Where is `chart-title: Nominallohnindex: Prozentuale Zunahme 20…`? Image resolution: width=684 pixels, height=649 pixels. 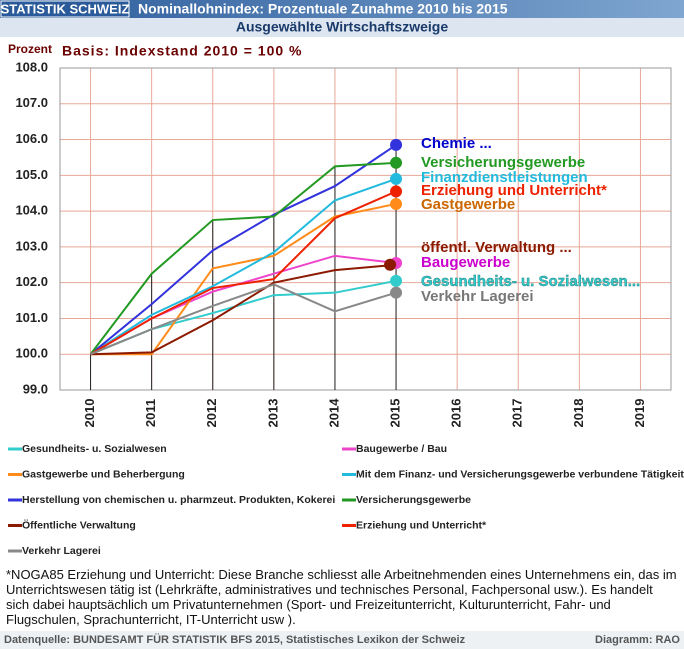 chart-title: Nominallohnindex: Prozentuale Zunahme 20… is located at coordinates (323, 9).